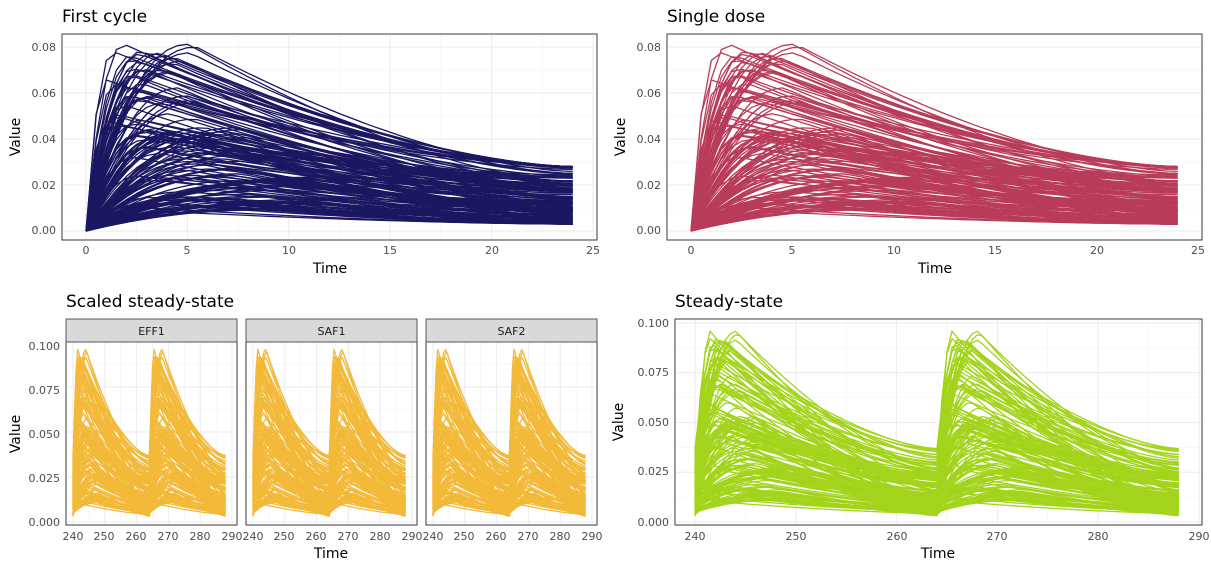 This screenshot has width=1211, height=575. What do you see at coordinates (44, 185) in the screenshot?
I see `y-tick-label: 0.02` at bounding box center [44, 185].